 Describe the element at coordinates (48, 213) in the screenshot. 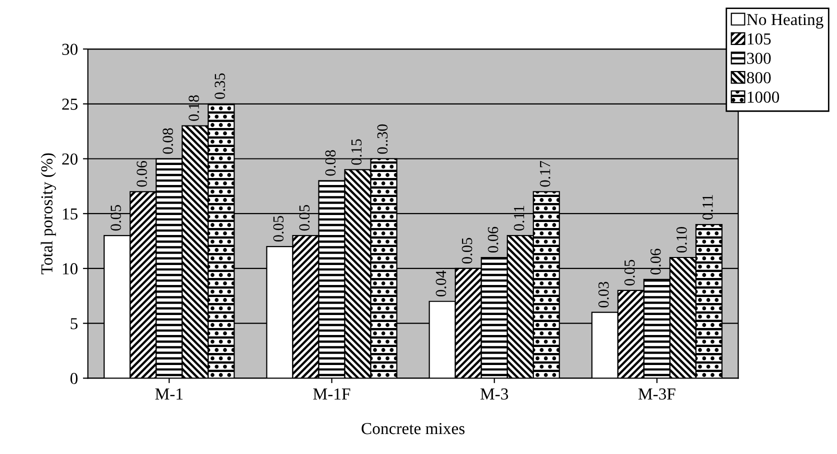

I see `y-axis-title: Total porosity (%)` at that location.